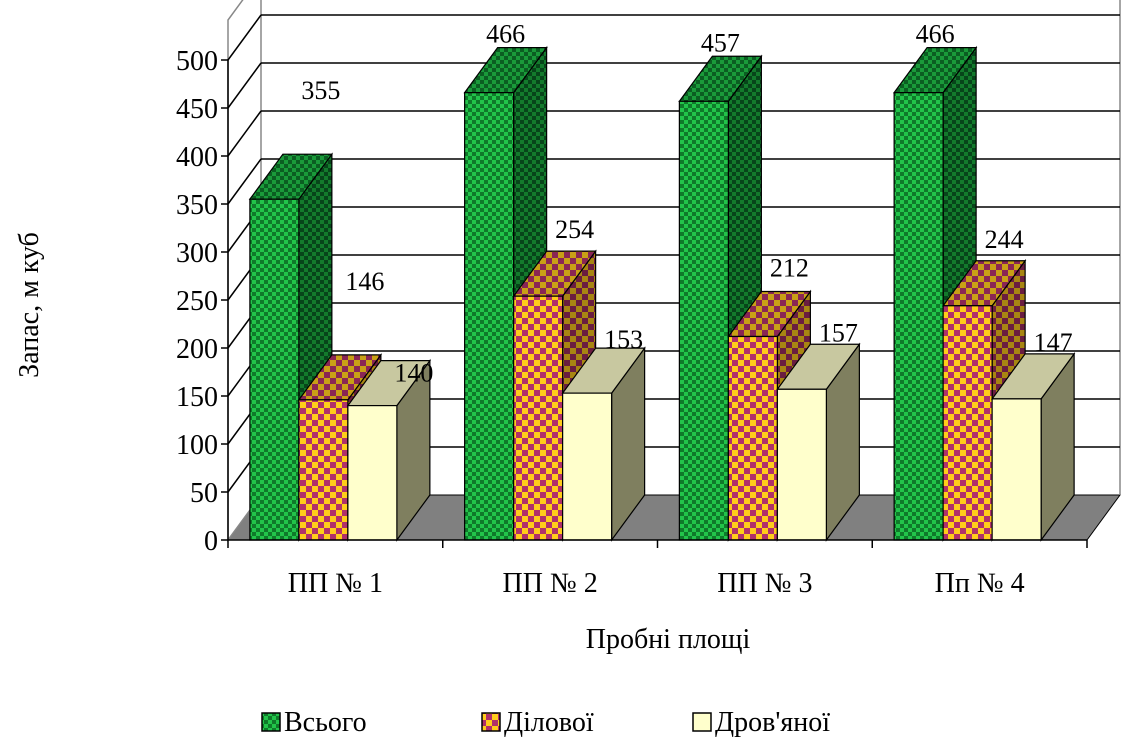 This screenshot has height=749, width=1139. Describe the element at coordinates (789, 267) in the screenshot. I see `data-label: 212` at that location.